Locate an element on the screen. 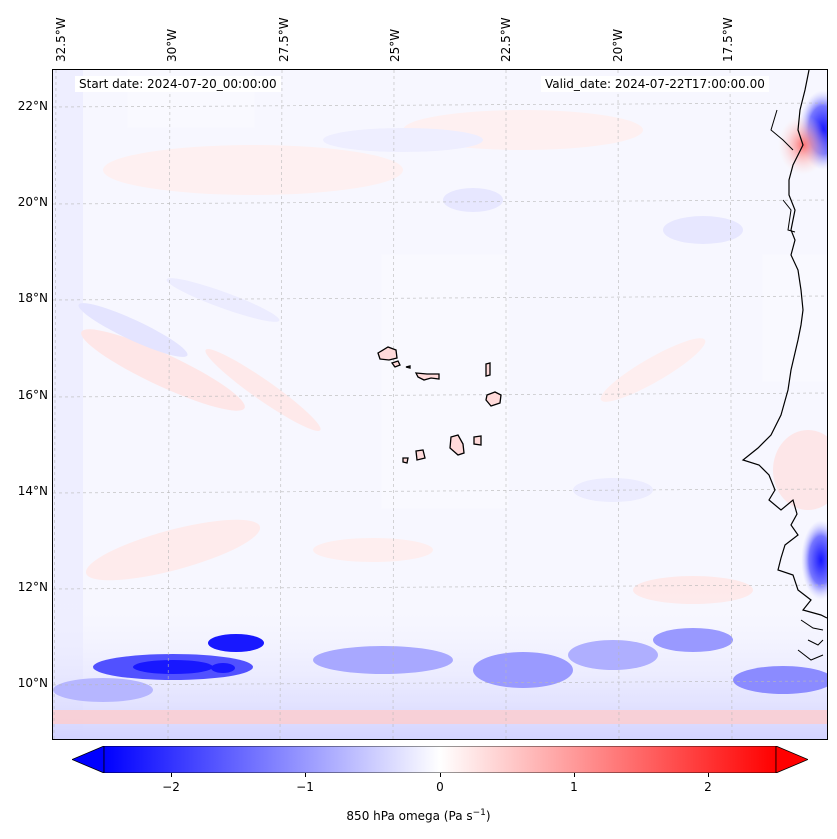 This screenshot has width=837, height=839. island-brava is located at coordinates (405, 460).